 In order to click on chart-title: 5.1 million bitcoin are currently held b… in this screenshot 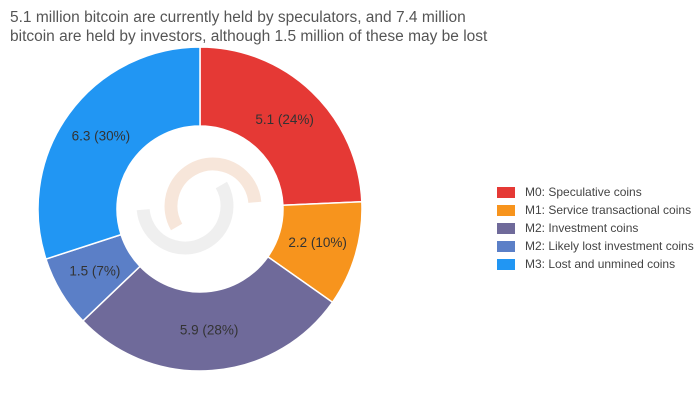, I will do `click(270, 27)`.